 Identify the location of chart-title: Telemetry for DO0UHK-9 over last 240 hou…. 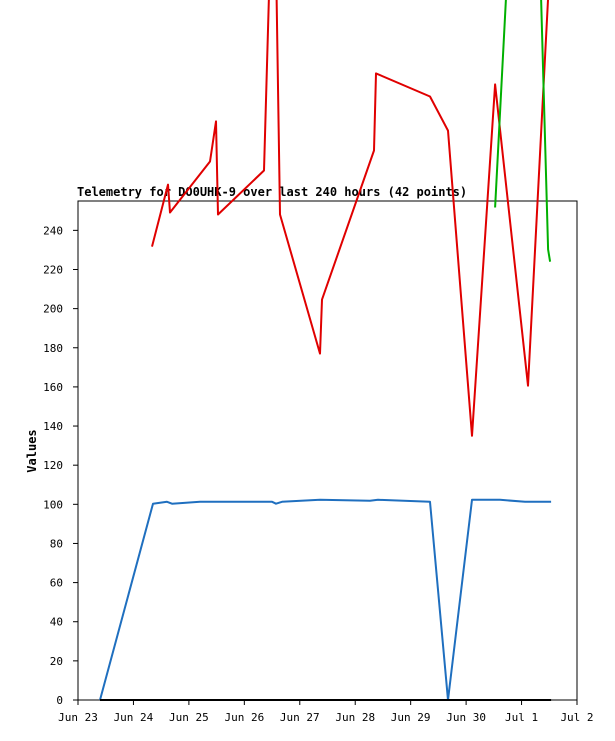
(272, 192).